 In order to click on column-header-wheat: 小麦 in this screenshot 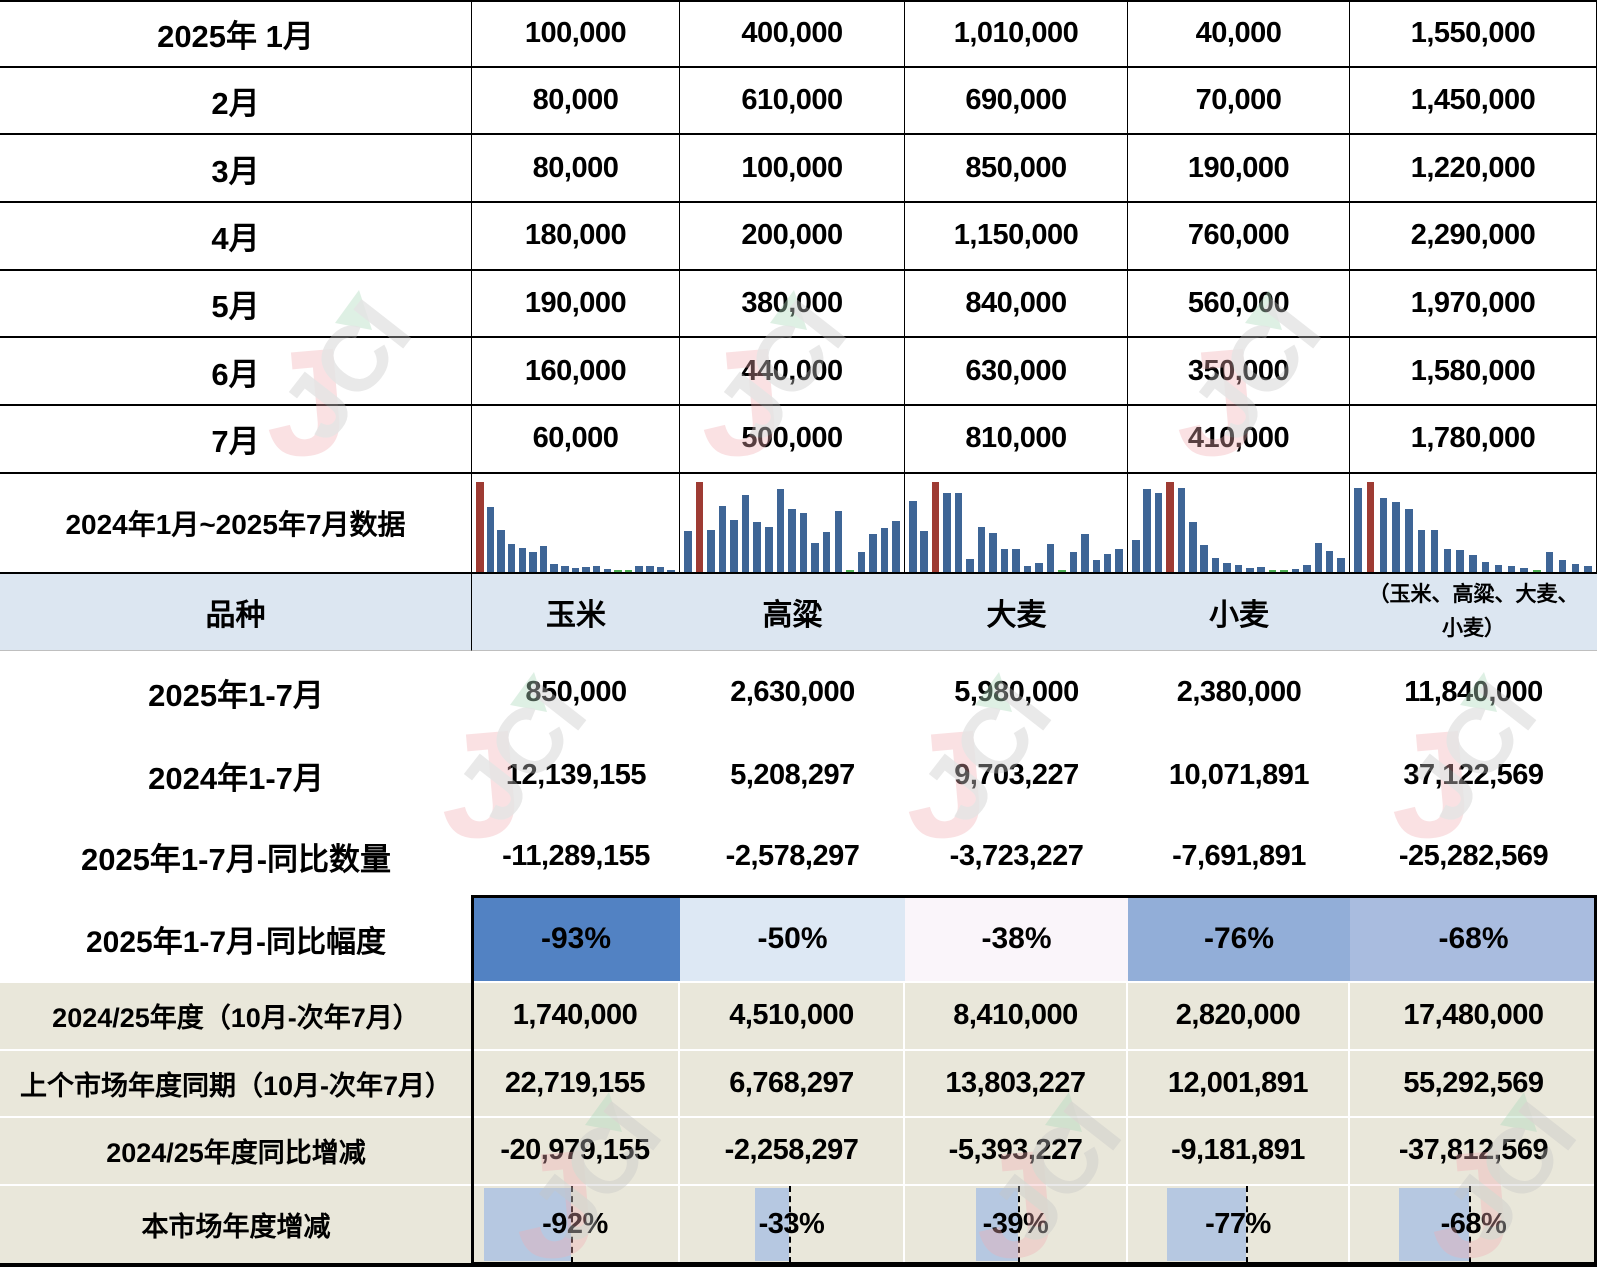, I will do `click(1239, 612)`.